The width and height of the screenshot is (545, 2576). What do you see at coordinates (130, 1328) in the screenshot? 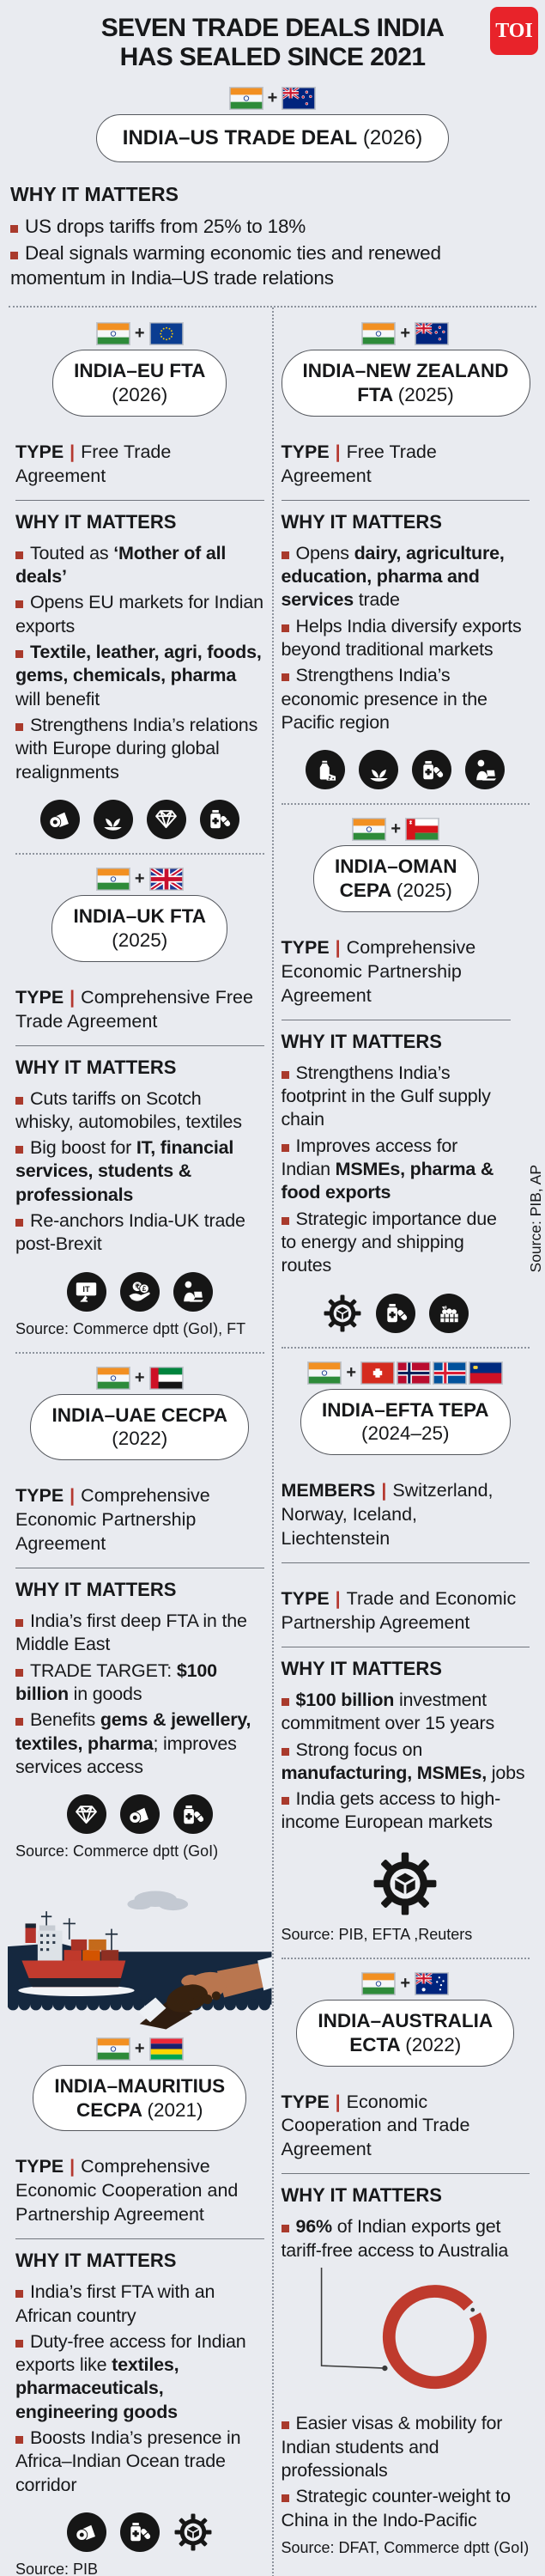
I see `source-text: Source: Commerce dptt (GoI), FT` at bounding box center [130, 1328].